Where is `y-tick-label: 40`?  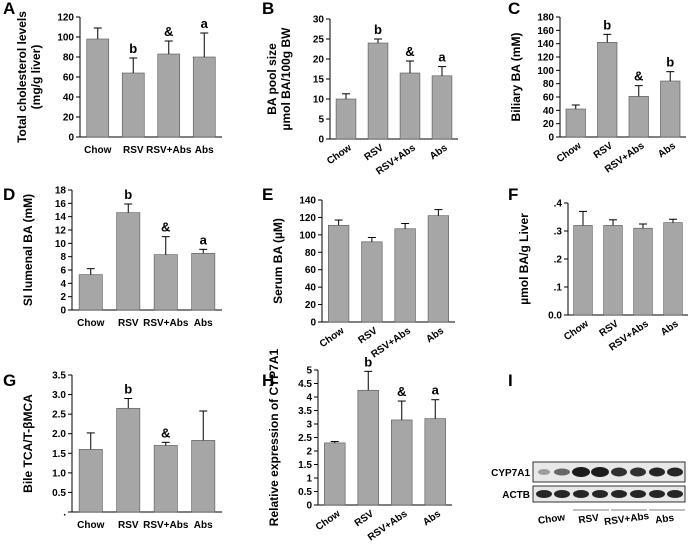
y-tick-label: 40 is located at coordinates (311, 288).